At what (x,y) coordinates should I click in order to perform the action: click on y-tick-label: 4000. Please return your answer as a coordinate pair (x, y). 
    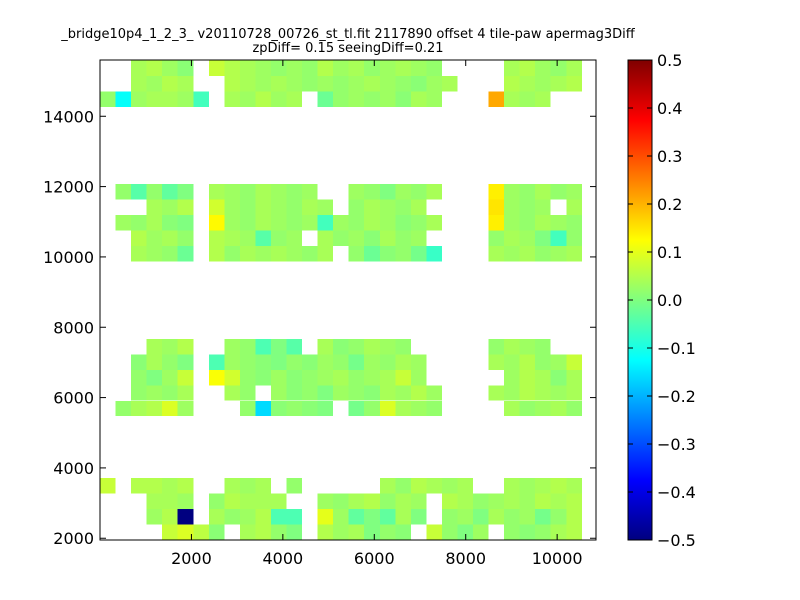
    Looking at the image, I should click on (73, 468).